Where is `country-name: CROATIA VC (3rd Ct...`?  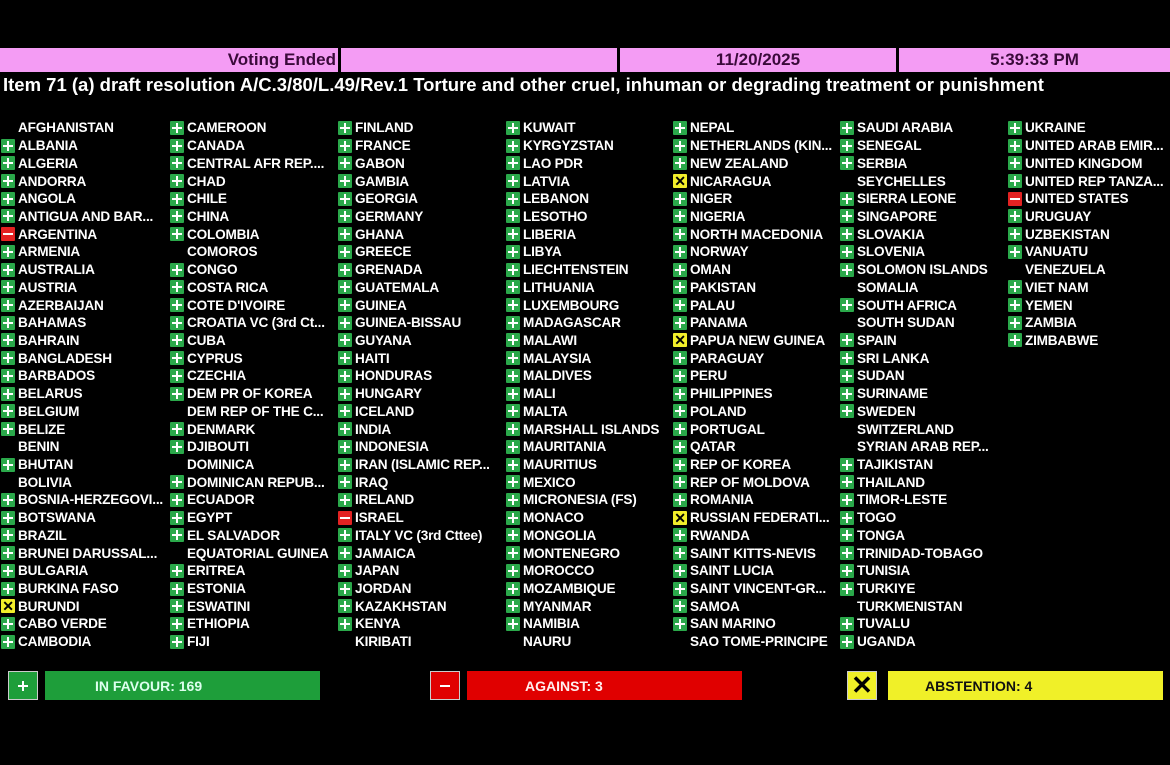
country-name: CROATIA VC (3rd Ct... is located at coordinates (256, 323).